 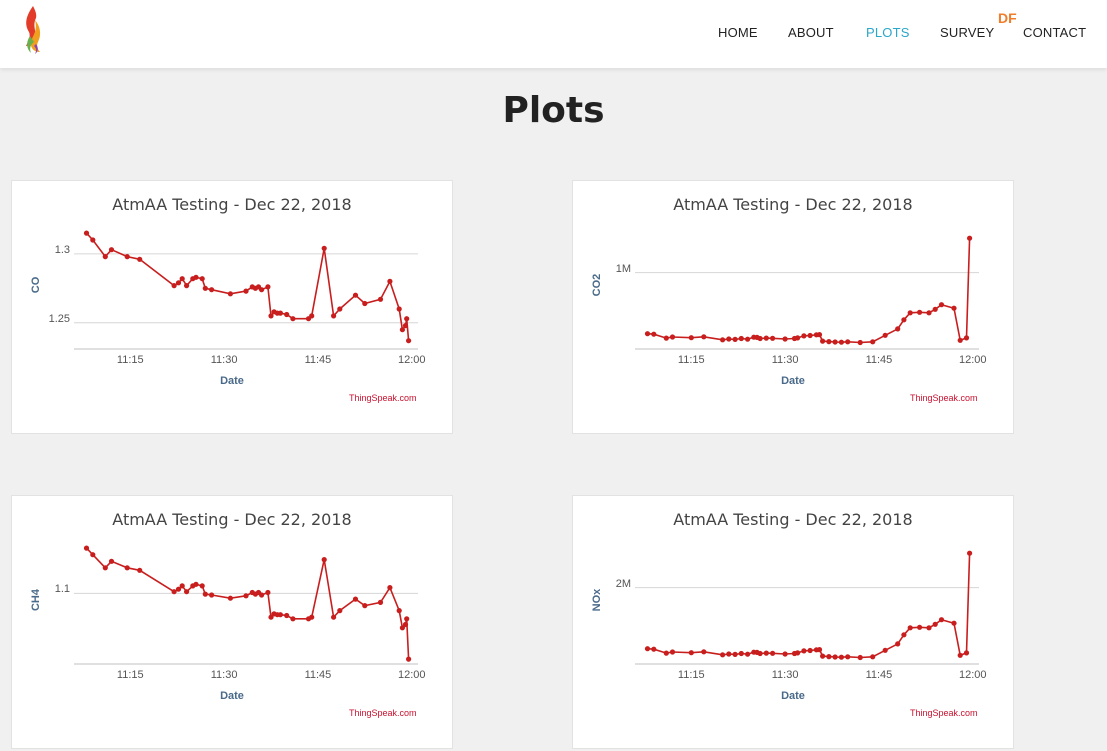 I want to click on nav-survey: SURVEY, so click(x=967, y=32).